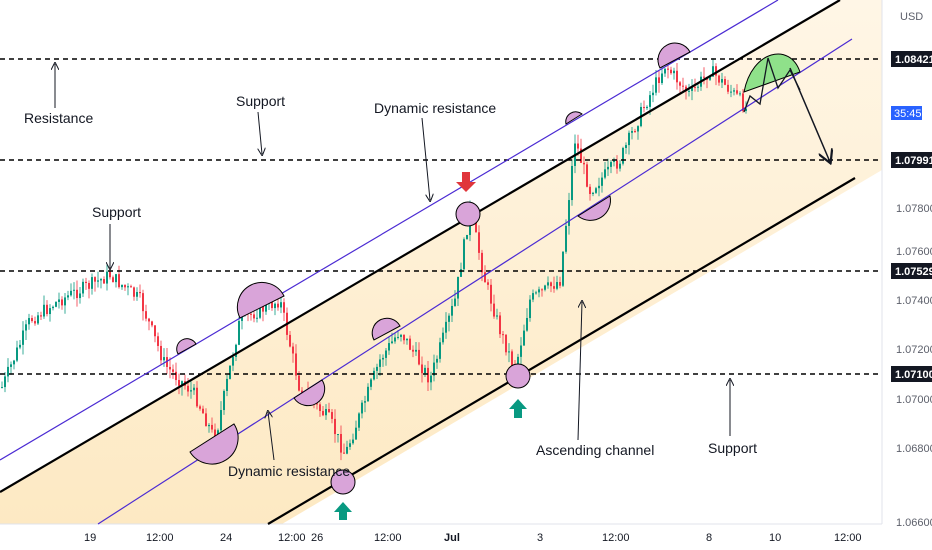 The width and height of the screenshot is (932, 550). Describe the element at coordinates (914, 400) in the screenshot. I see `y-tick: 1.07000` at that location.